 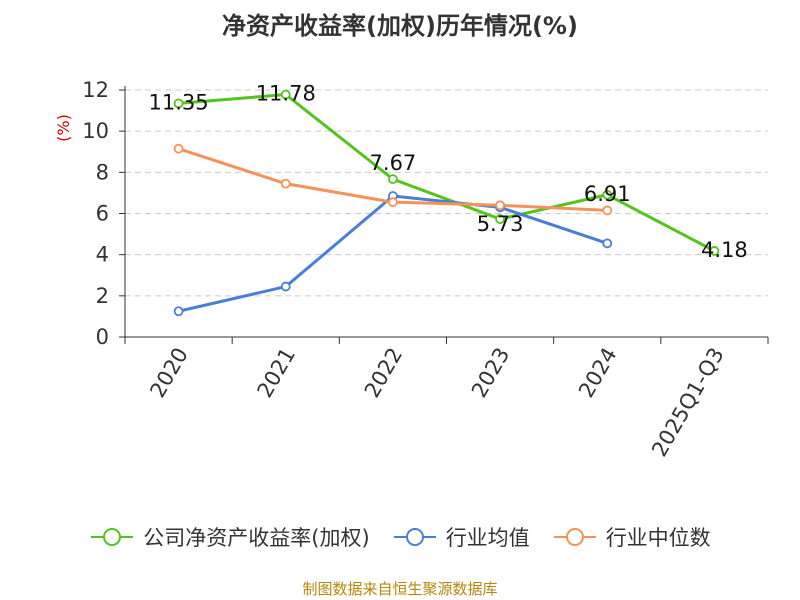 I want to click on x-tick-label: 2022, so click(x=384, y=373).